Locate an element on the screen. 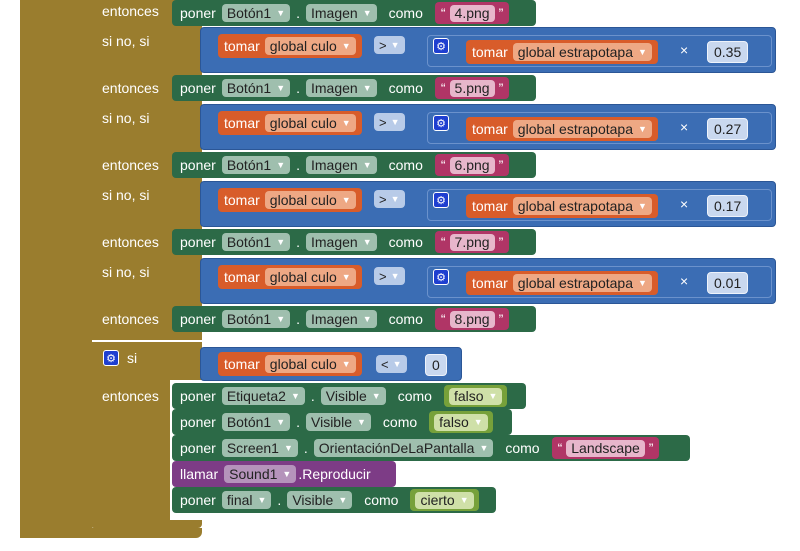 The height and width of the screenshot is (551, 800). multiply-sign: × is located at coordinates (684, 127).